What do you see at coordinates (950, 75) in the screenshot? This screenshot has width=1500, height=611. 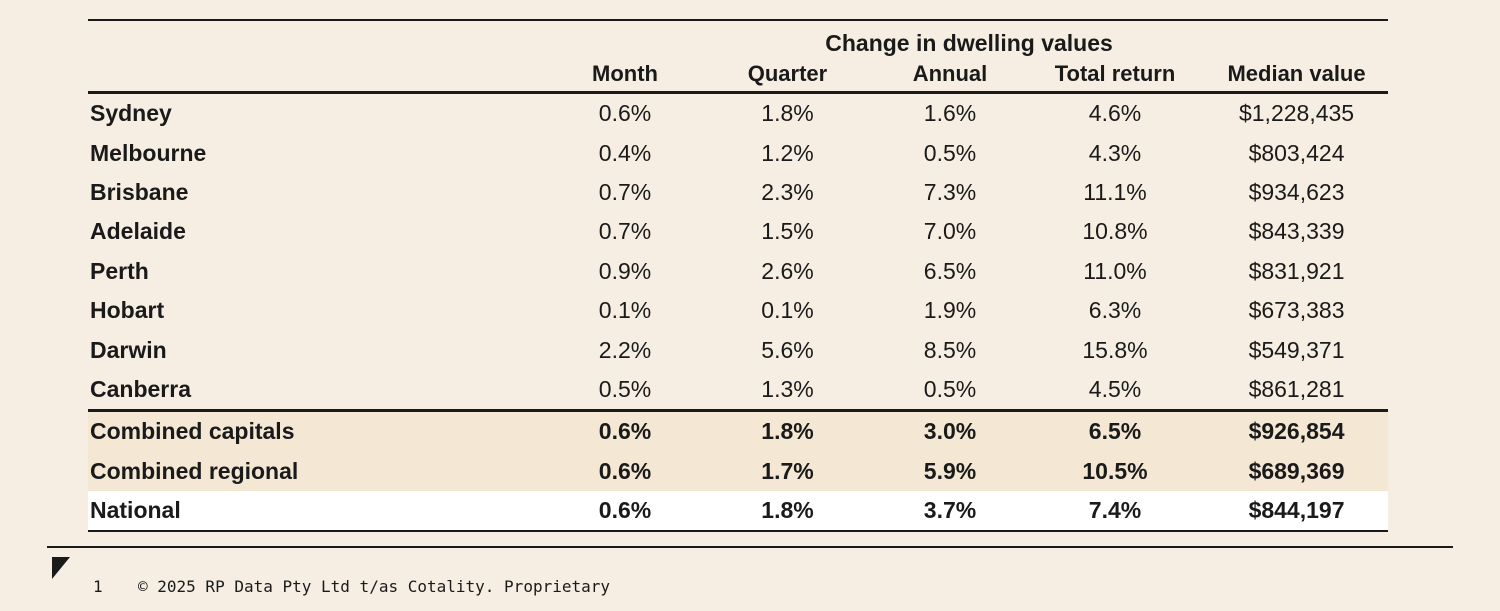 I see `column-header-annual: Annual` at bounding box center [950, 75].